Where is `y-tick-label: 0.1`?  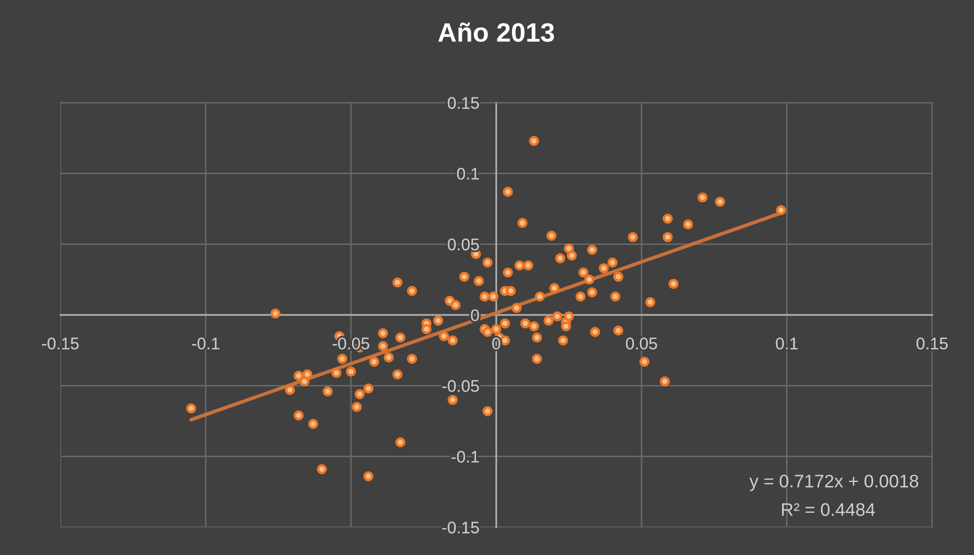 y-tick-label: 0.1 is located at coordinates (468, 174).